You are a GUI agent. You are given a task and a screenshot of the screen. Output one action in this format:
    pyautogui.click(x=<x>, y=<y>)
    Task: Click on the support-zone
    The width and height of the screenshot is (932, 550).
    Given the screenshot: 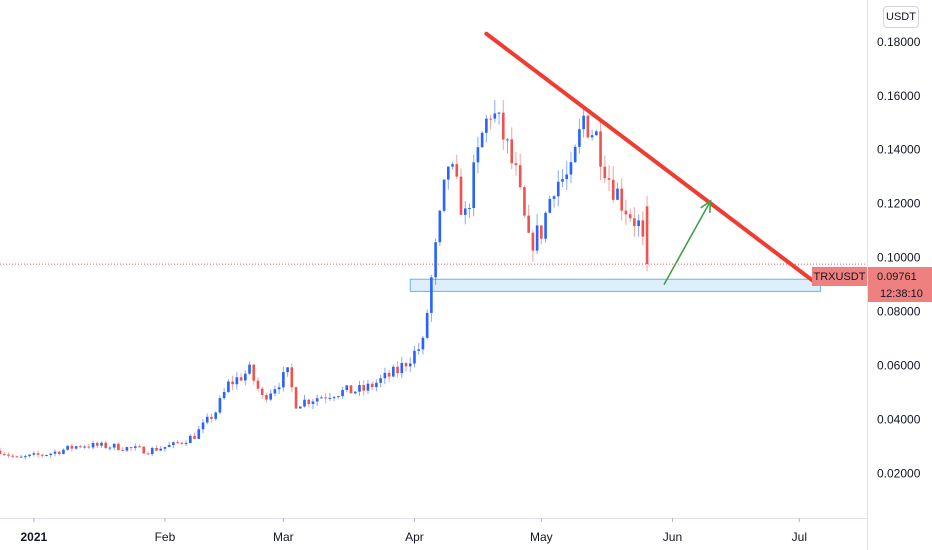 What is the action you would take?
    pyautogui.click(x=615, y=285)
    